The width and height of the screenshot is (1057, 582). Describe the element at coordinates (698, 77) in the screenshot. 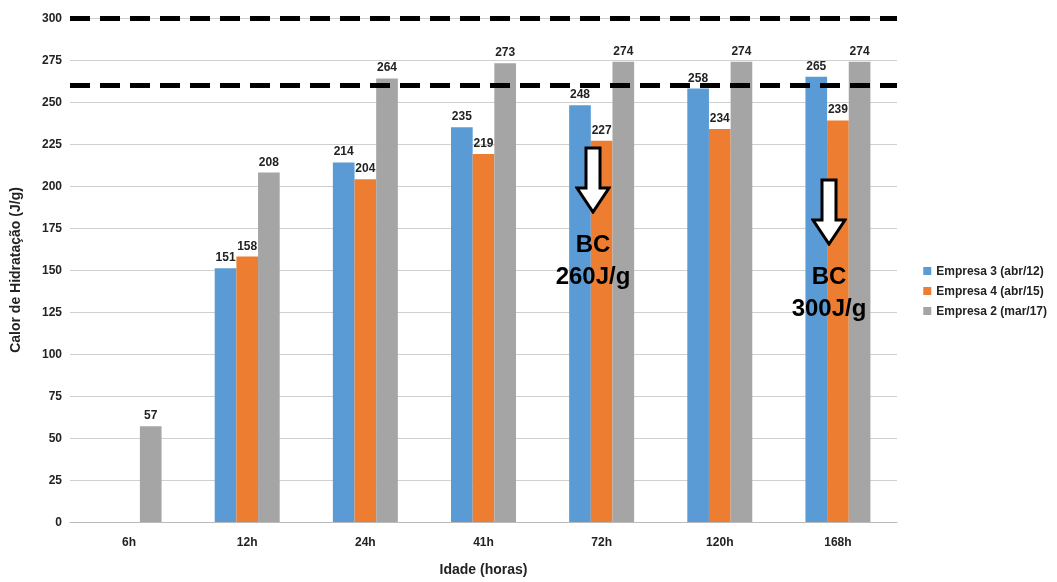

I see `data-label: 258` at that location.